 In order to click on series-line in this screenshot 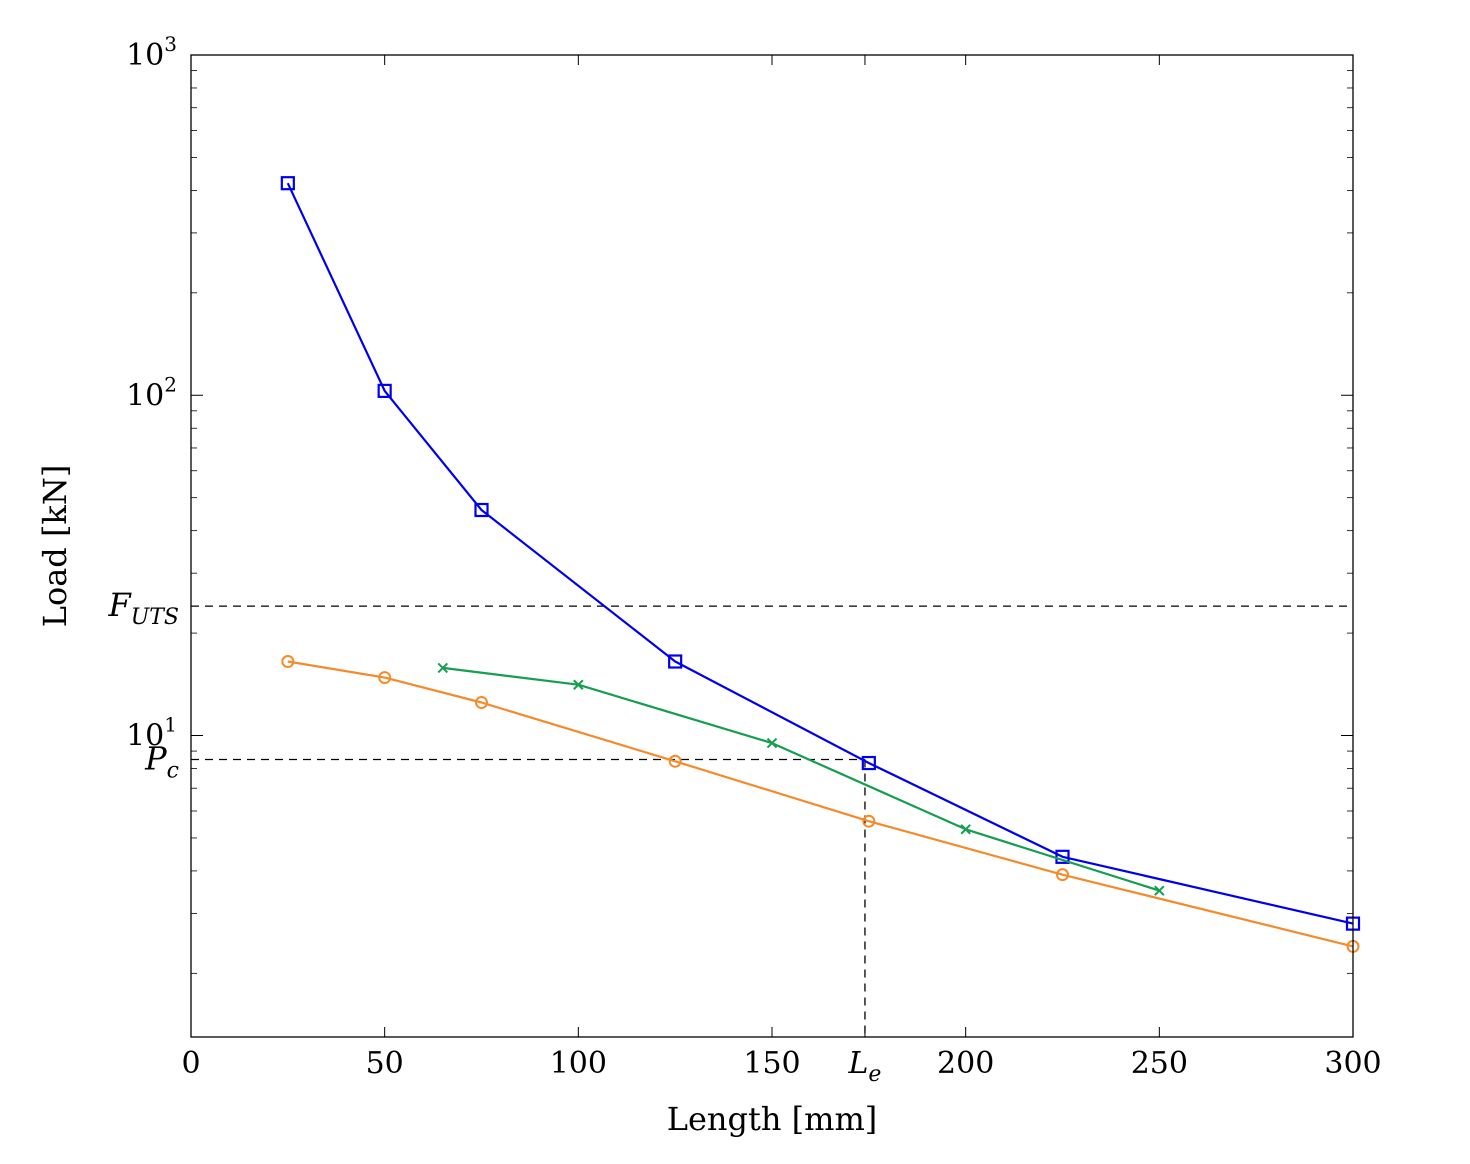, I will do `click(801, 779)`.